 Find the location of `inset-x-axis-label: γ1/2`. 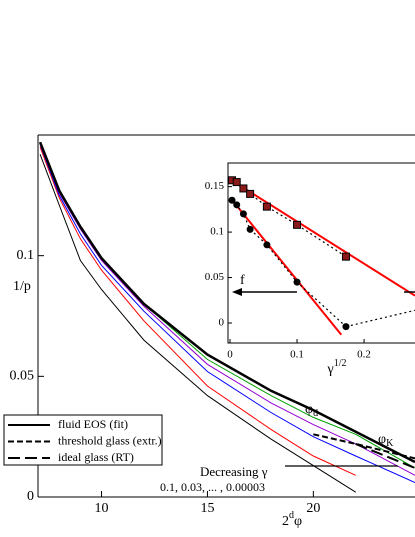

inset-x-axis-label: γ1/2 is located at coordinates (337, 367).